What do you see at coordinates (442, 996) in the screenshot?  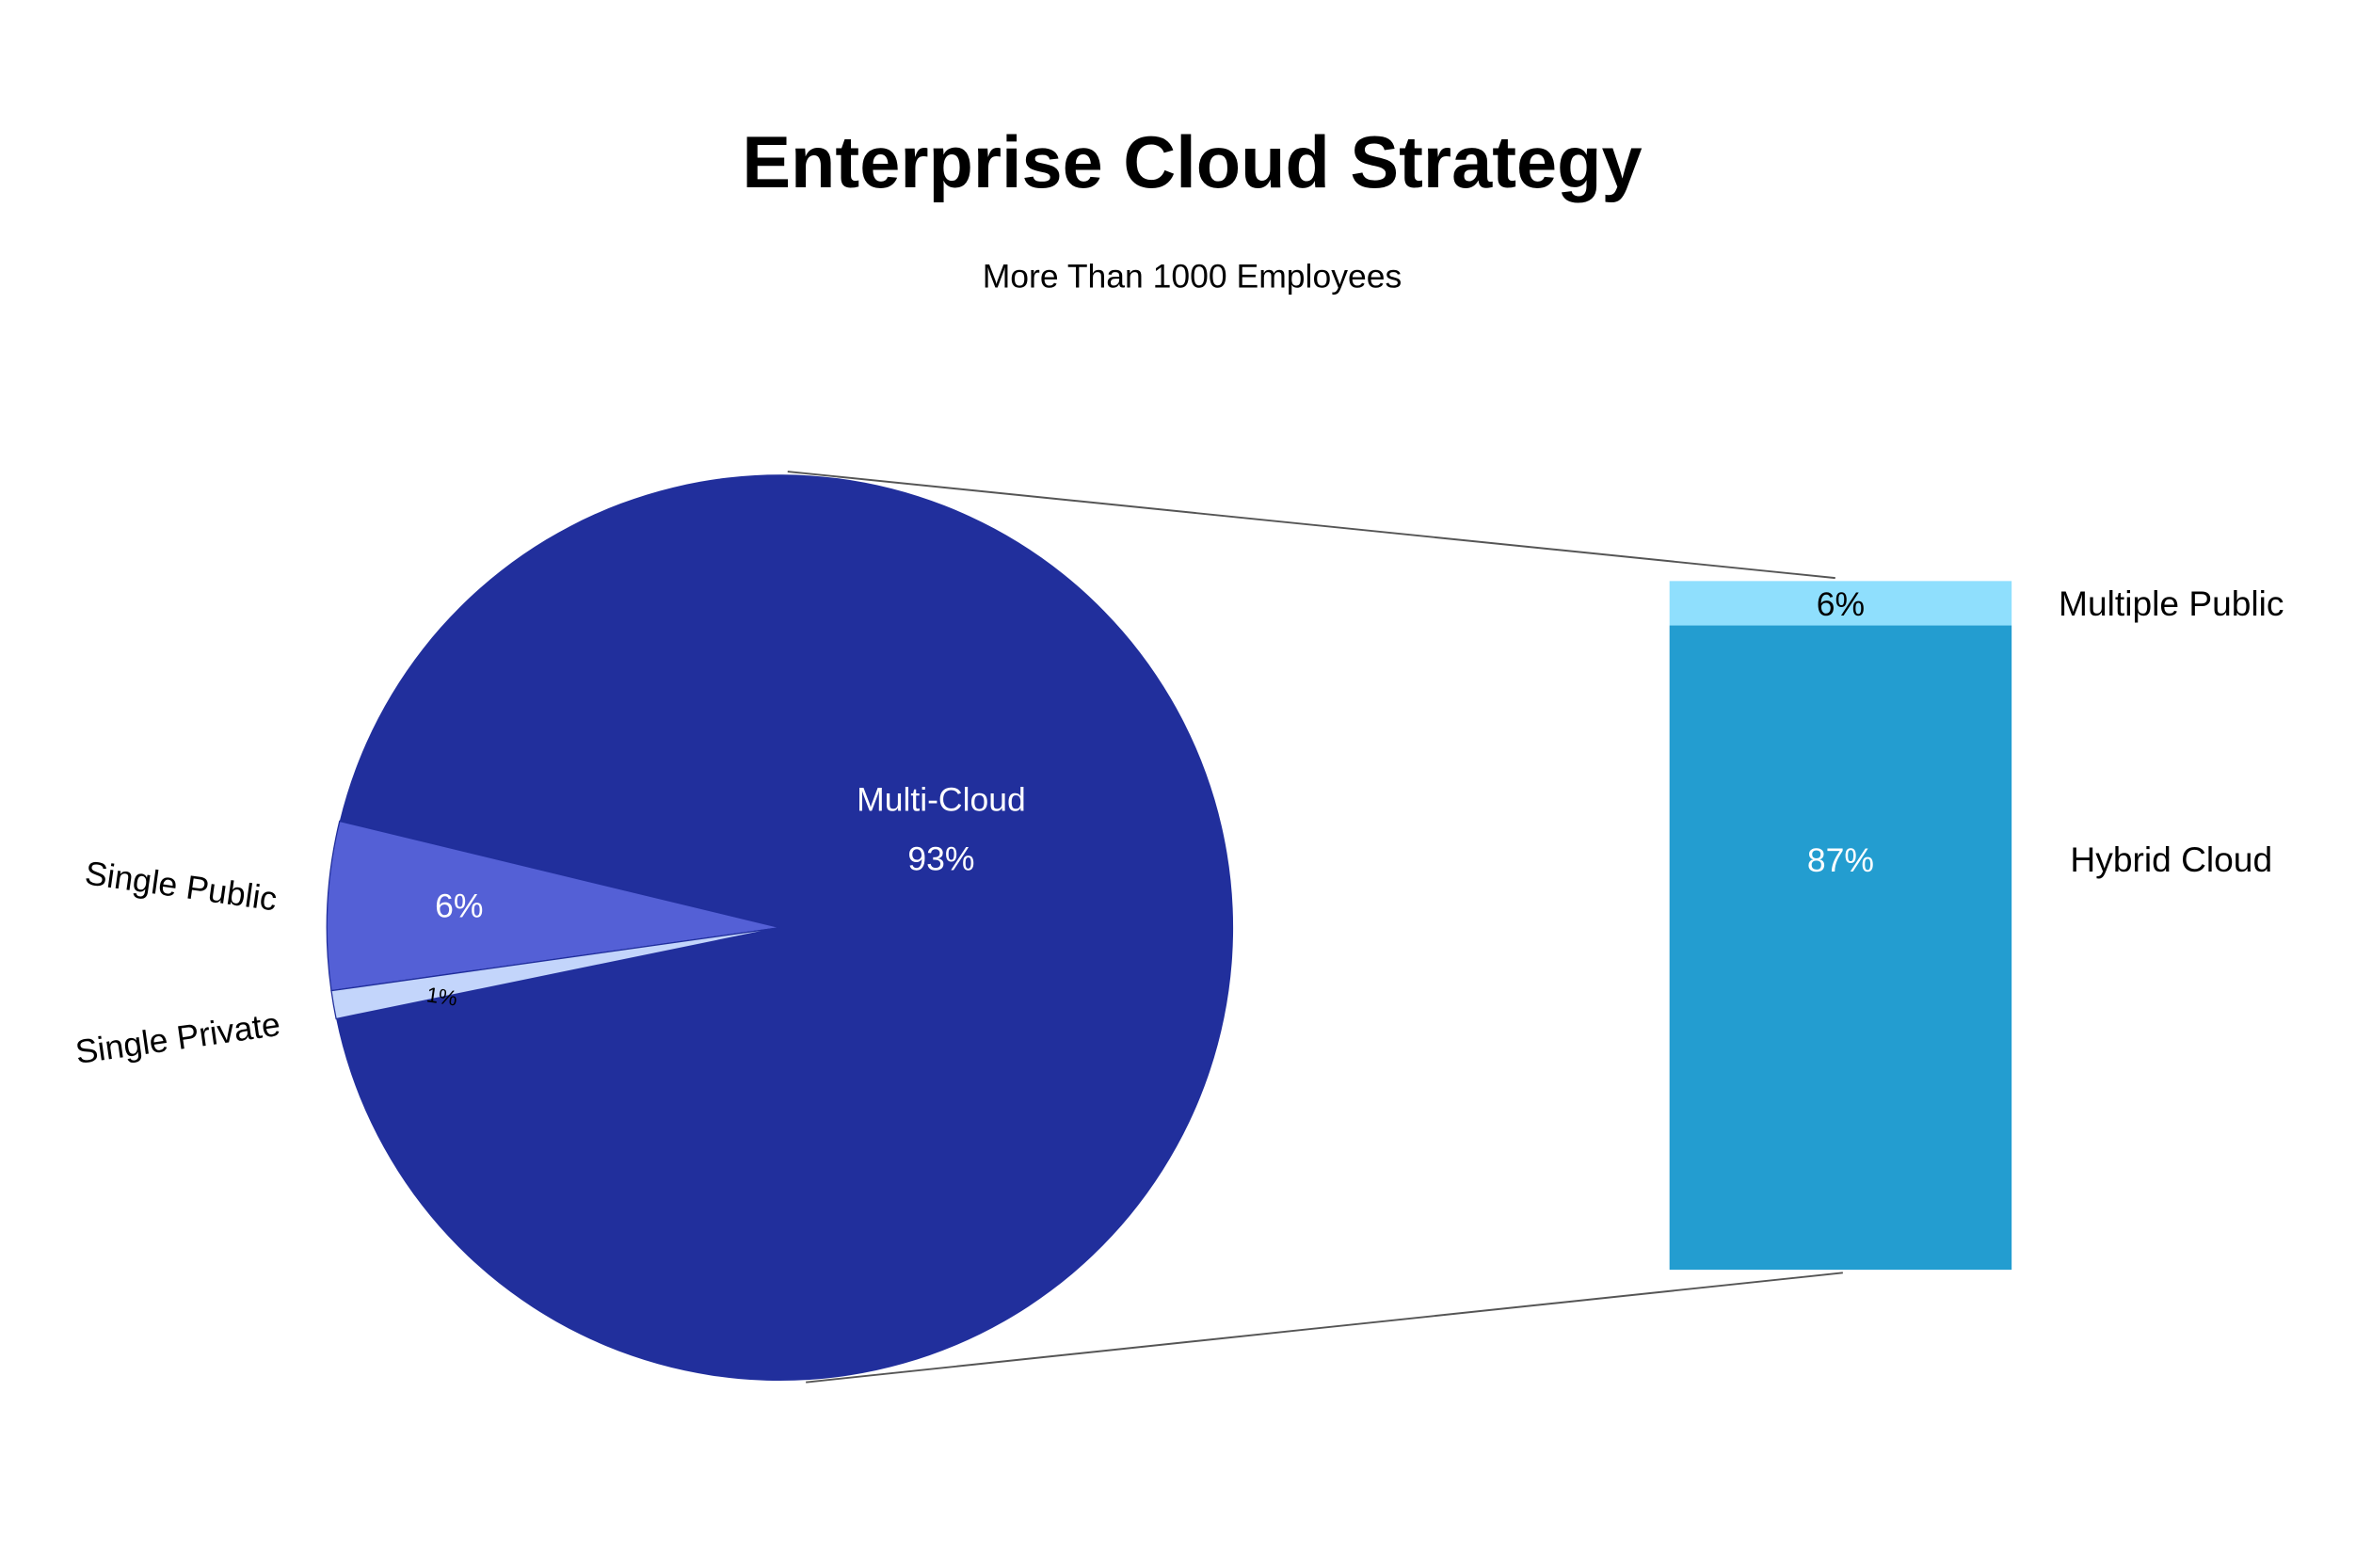 I see `slice-value-single-private: 1%` at bounding box center [442, 996].